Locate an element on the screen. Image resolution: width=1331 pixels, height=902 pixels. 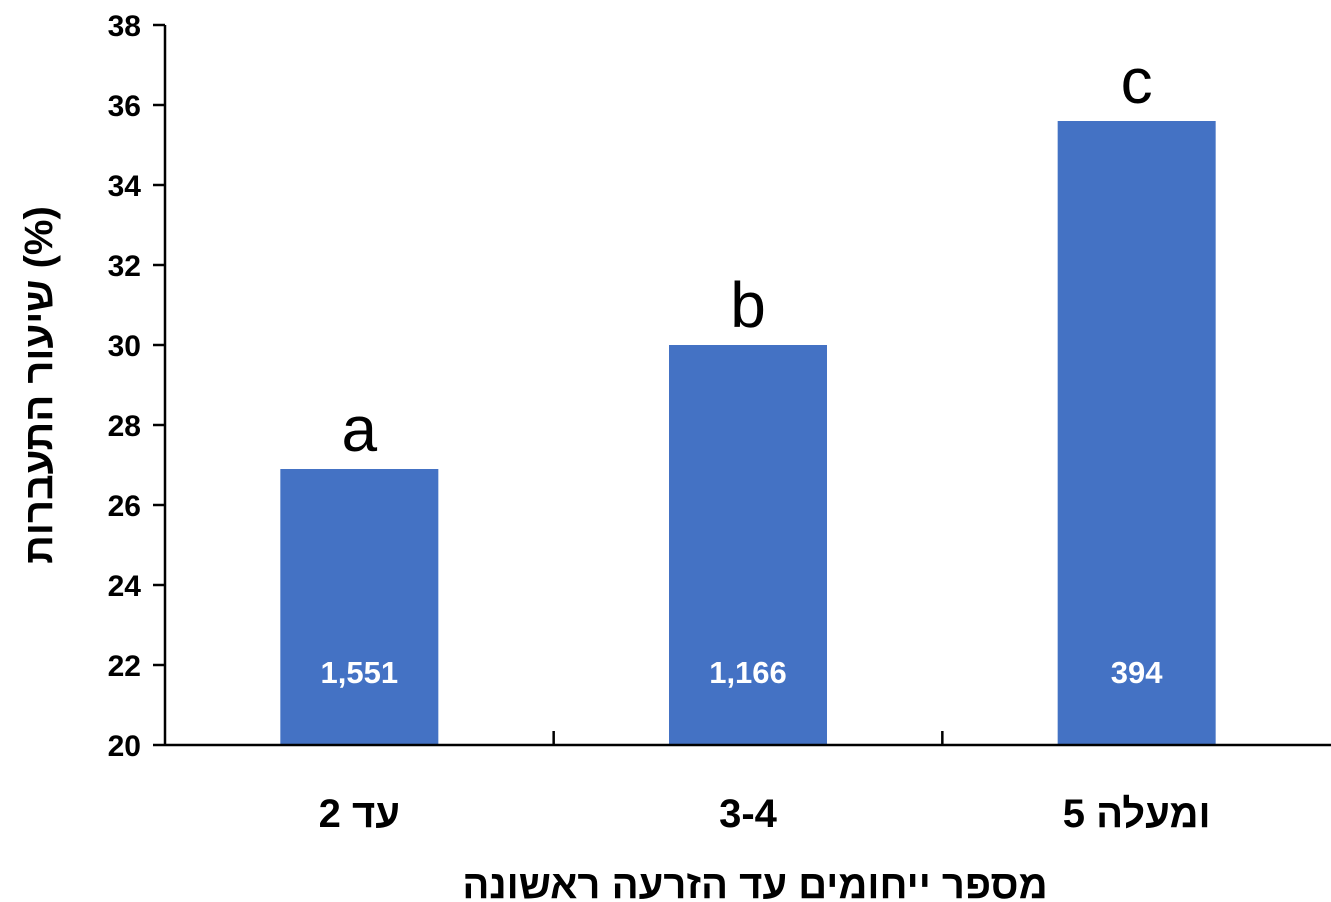
y-tick-label: 30 is located at coordinates (124, 346).